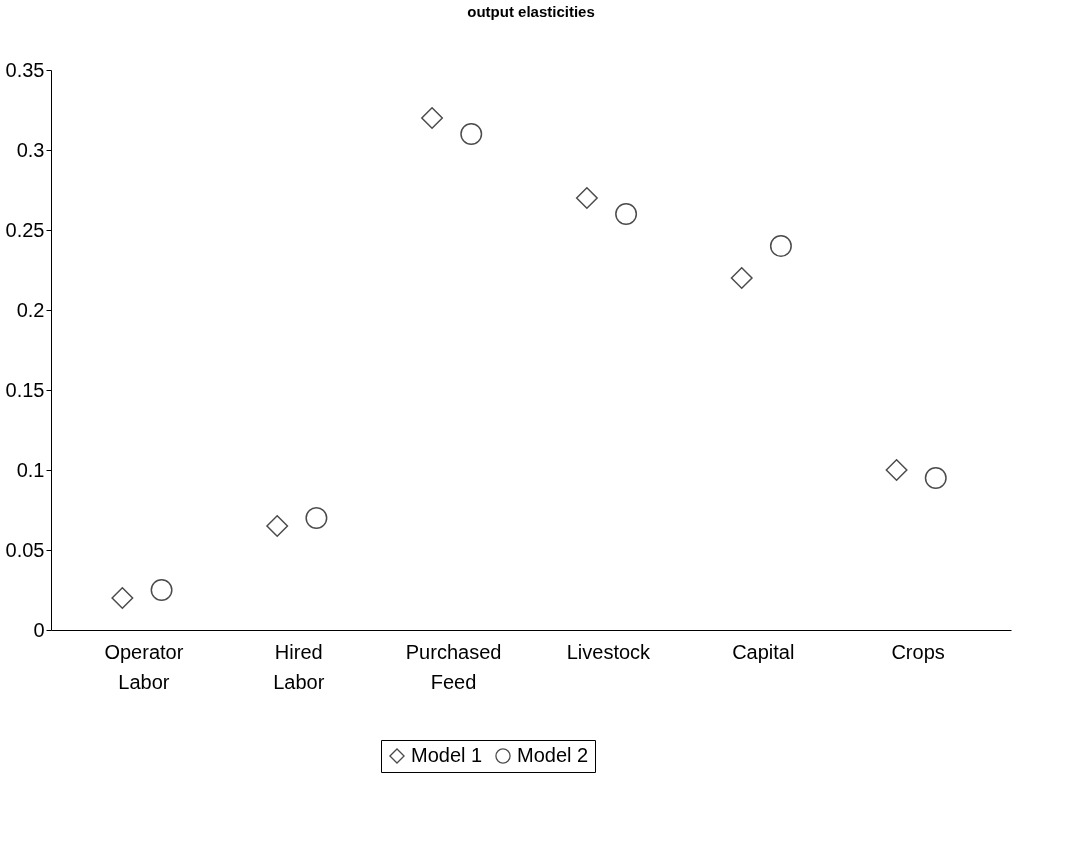 This screenshot has width=1077, height=844. Describe the element at coordinates (25, 549) in the screenshot. I see `y-tick-label: 0.05` at that location.